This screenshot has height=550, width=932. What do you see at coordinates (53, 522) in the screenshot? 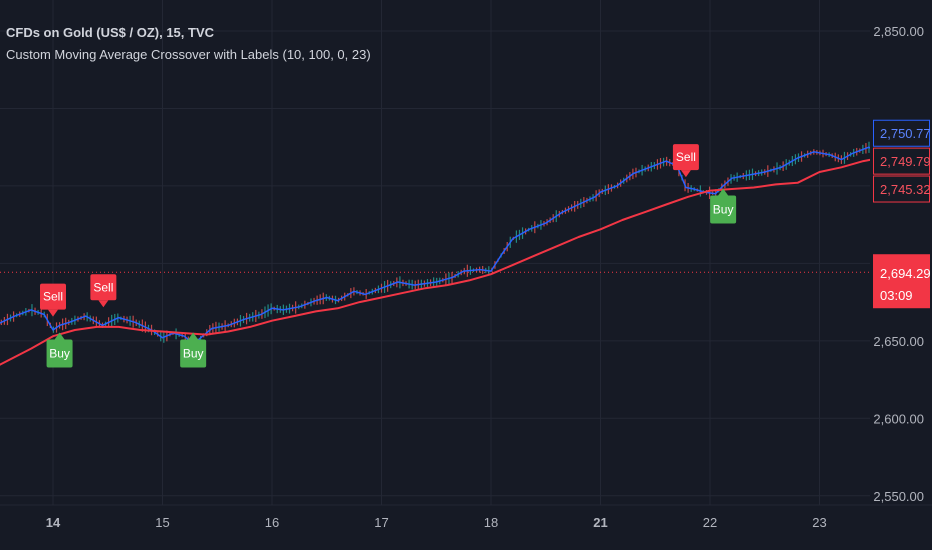
I see `x-tick-label: 14` at bounding box center [53, 522].